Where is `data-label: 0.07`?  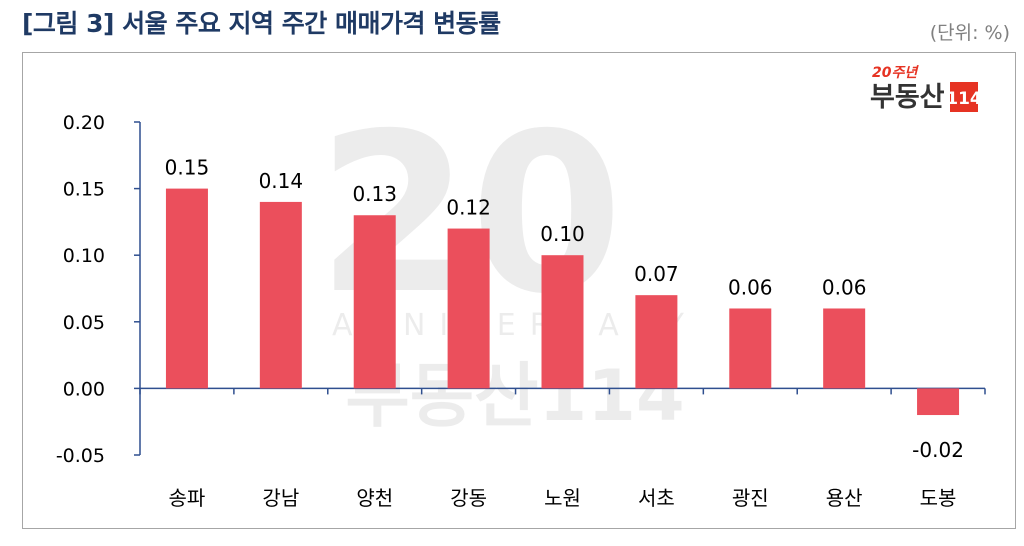 data-label: 0.07 is located at coordinates (656, 274).